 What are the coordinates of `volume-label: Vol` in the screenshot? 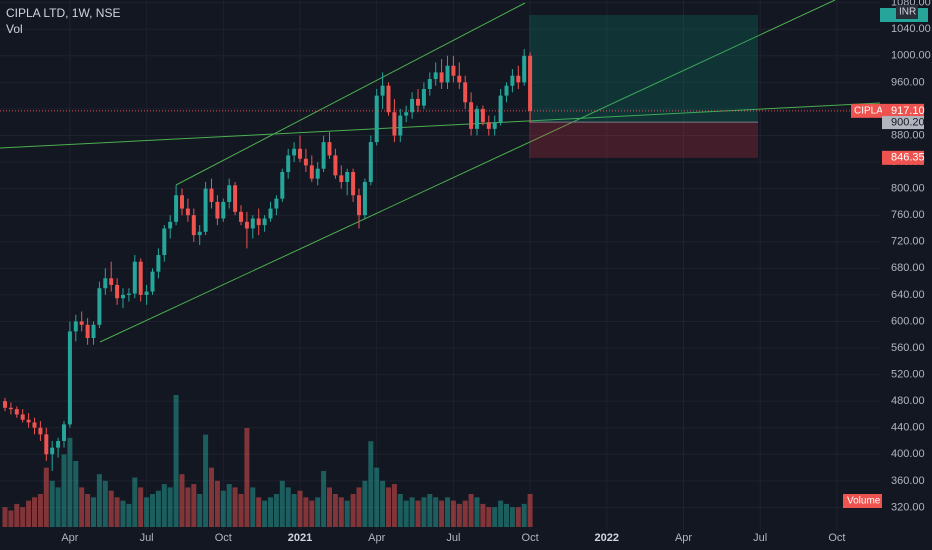 It's located at (14, 29).